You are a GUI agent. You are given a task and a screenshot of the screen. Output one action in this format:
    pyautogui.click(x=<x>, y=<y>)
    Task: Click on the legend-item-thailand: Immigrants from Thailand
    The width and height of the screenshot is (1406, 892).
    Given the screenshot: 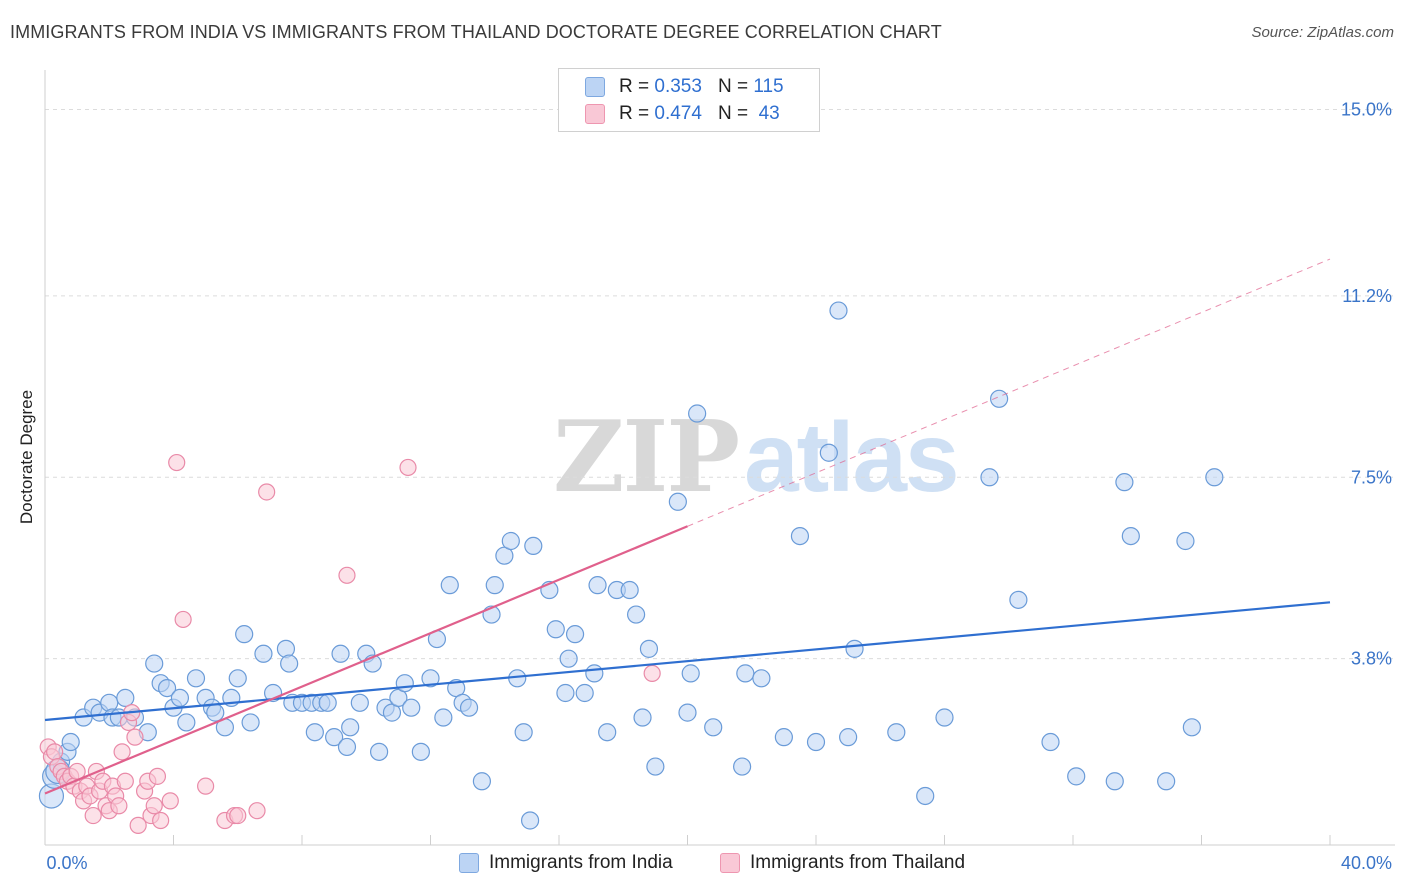 What is the action you would take?
    pyautogui.click(x=842, y=863)
    